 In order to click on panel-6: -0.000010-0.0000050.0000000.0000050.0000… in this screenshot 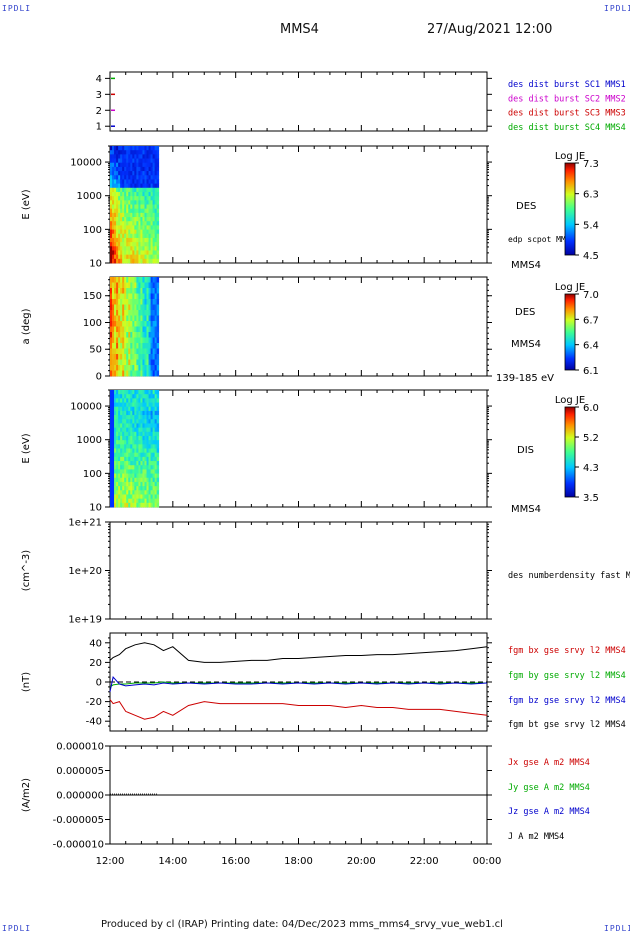, I will do `click(305, 805)`.